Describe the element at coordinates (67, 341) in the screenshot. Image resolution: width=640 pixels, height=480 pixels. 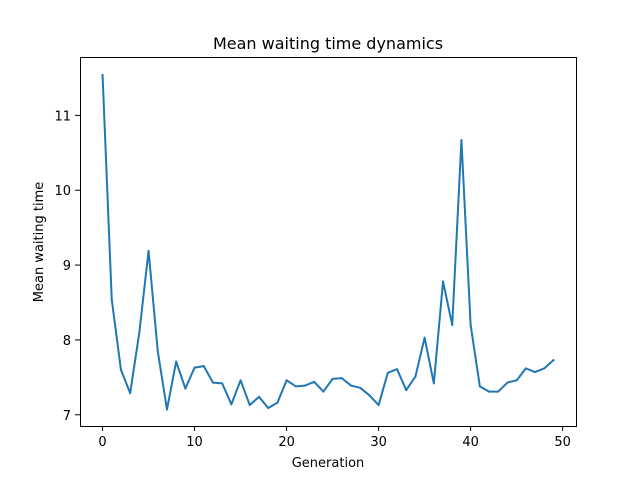
I see `y-tick-label: 8` at that location.